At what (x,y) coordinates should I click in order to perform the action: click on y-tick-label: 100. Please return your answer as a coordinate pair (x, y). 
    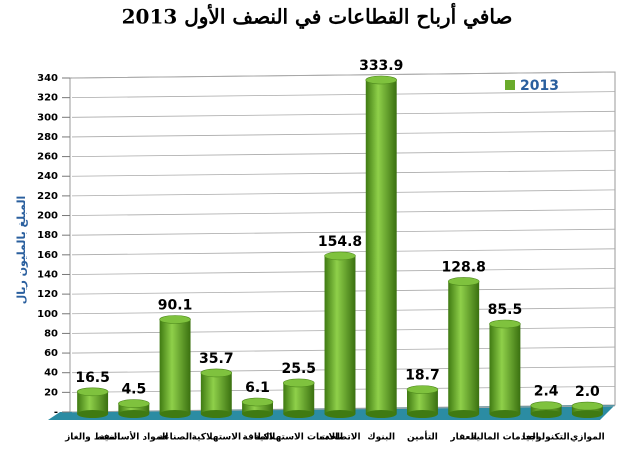
    Looking at the image, I should click on (47, 314).